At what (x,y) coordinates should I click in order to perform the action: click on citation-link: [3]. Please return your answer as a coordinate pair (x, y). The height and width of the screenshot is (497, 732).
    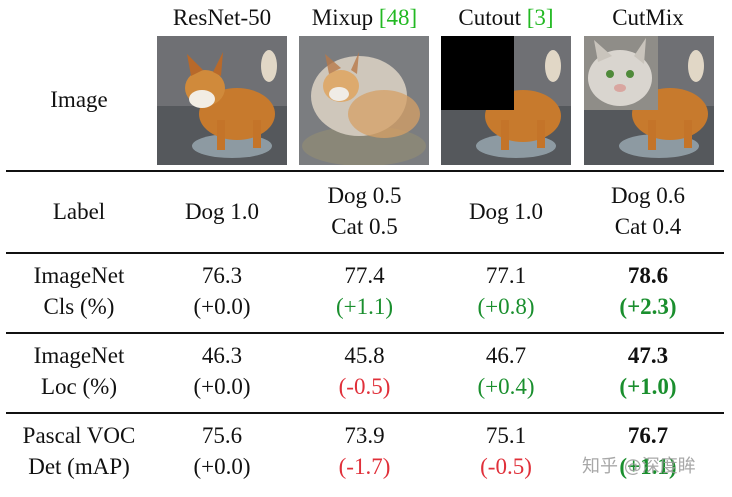
    Looking at the image, I should click on (540, 17).